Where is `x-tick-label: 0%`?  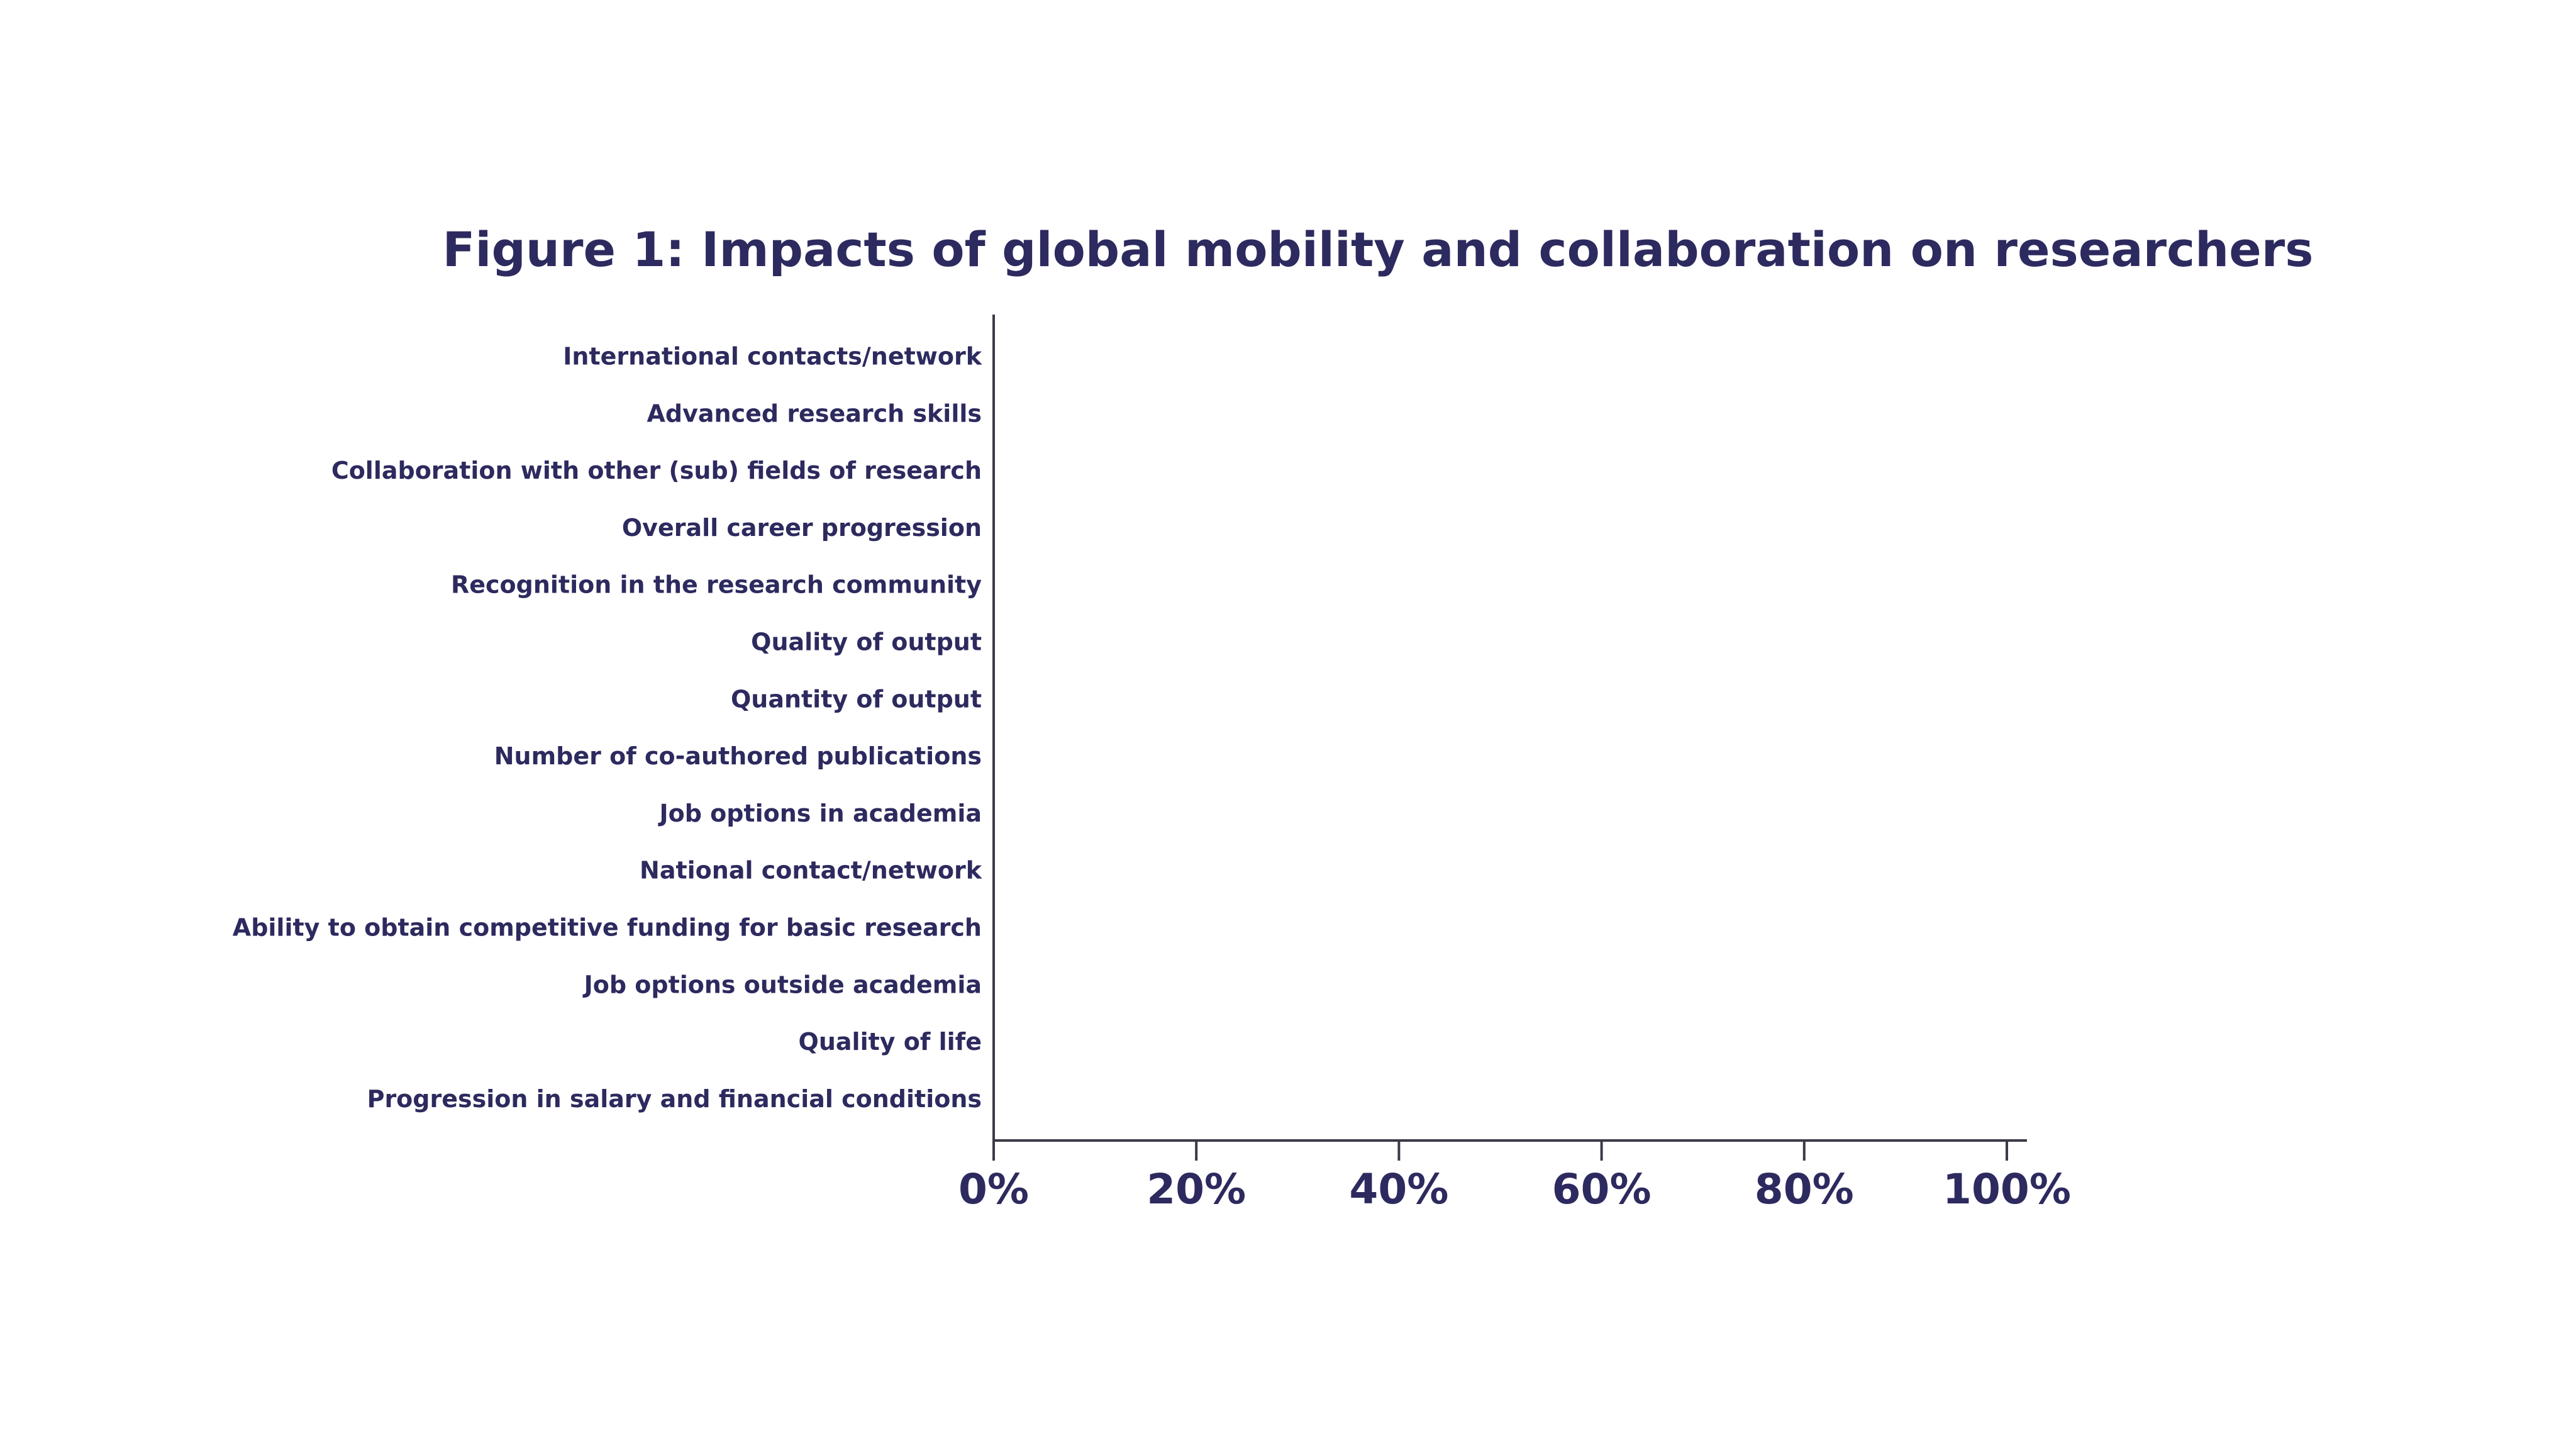 x-tick-label: 0% is located at coordinates (993, 1189).